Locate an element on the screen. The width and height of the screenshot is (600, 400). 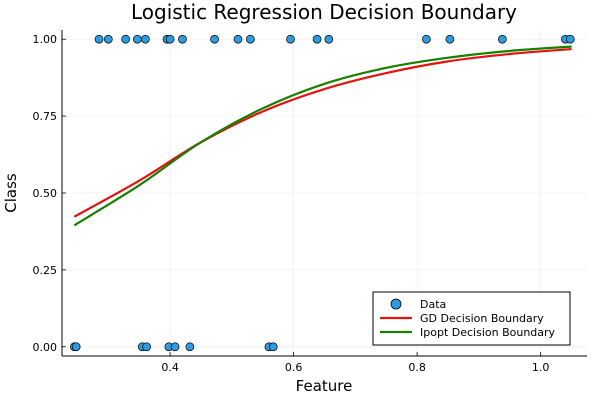
x-tick-label: 0.4 is located at coordinates (170, 367).